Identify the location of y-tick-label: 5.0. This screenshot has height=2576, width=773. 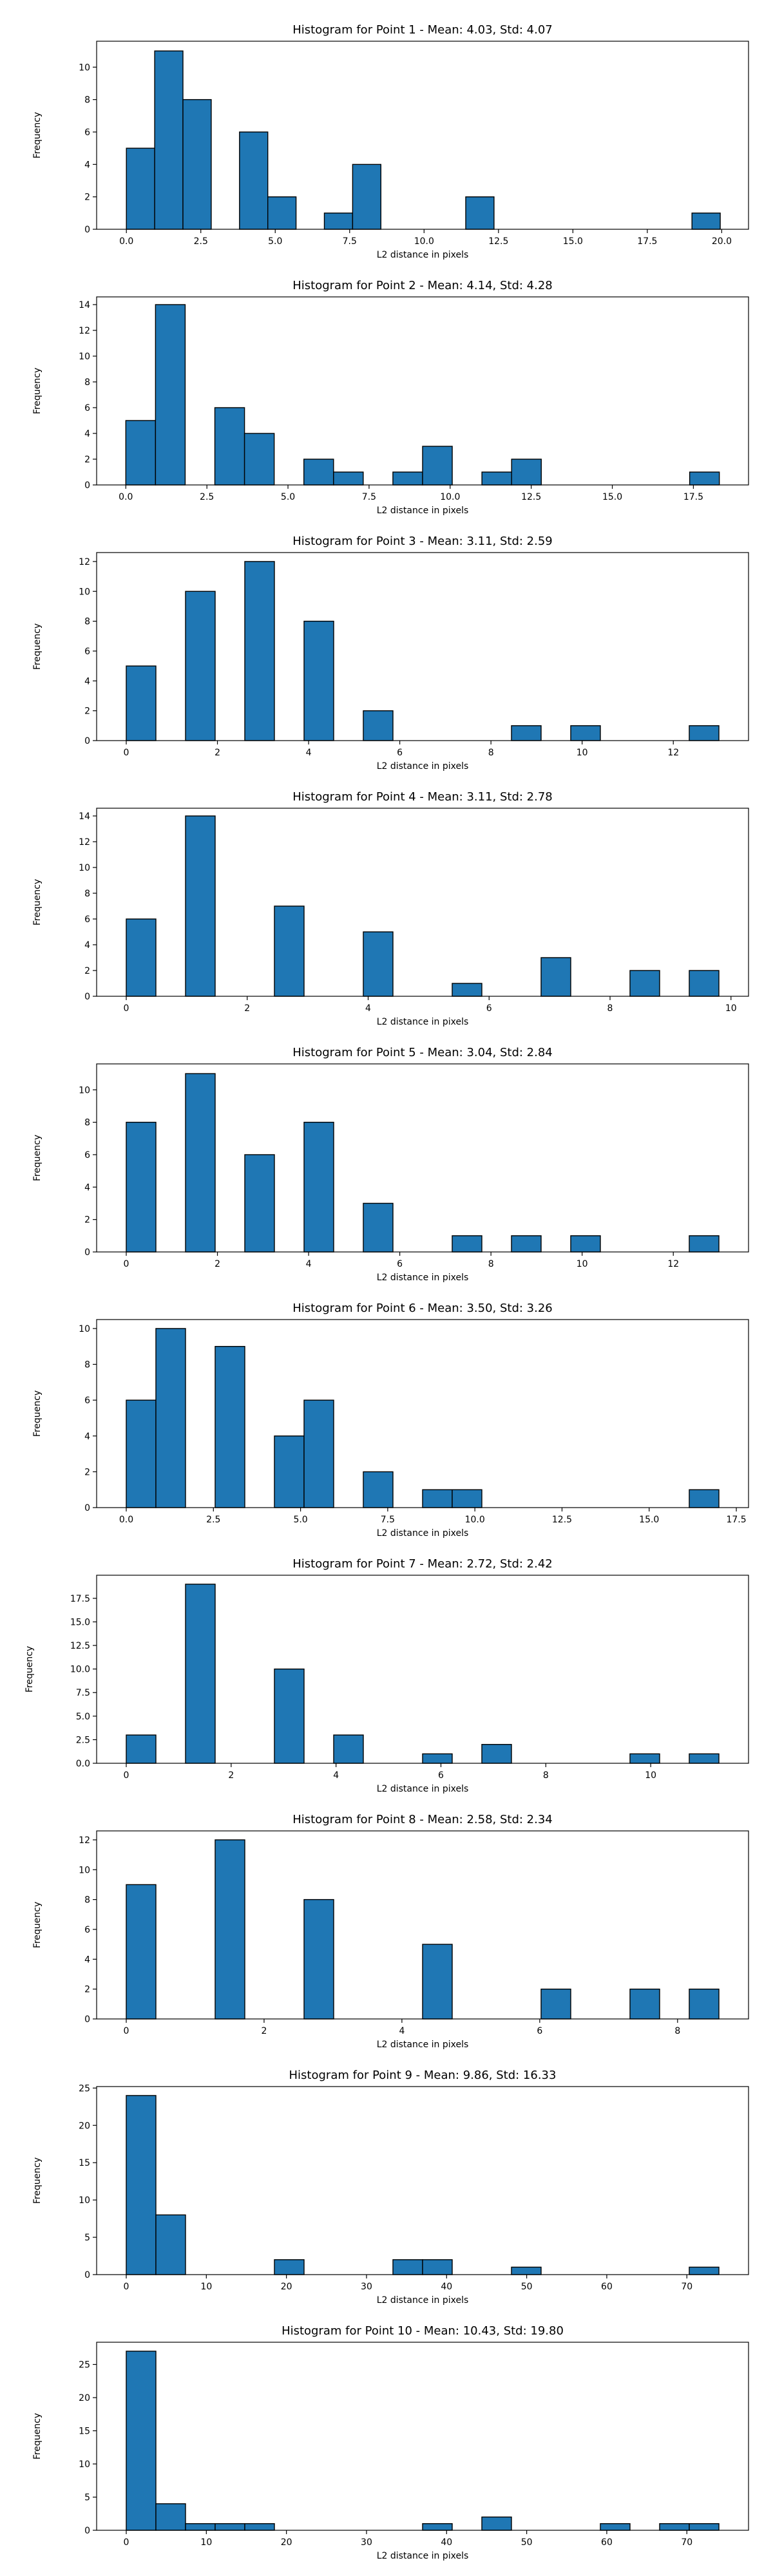
(83, 1717).